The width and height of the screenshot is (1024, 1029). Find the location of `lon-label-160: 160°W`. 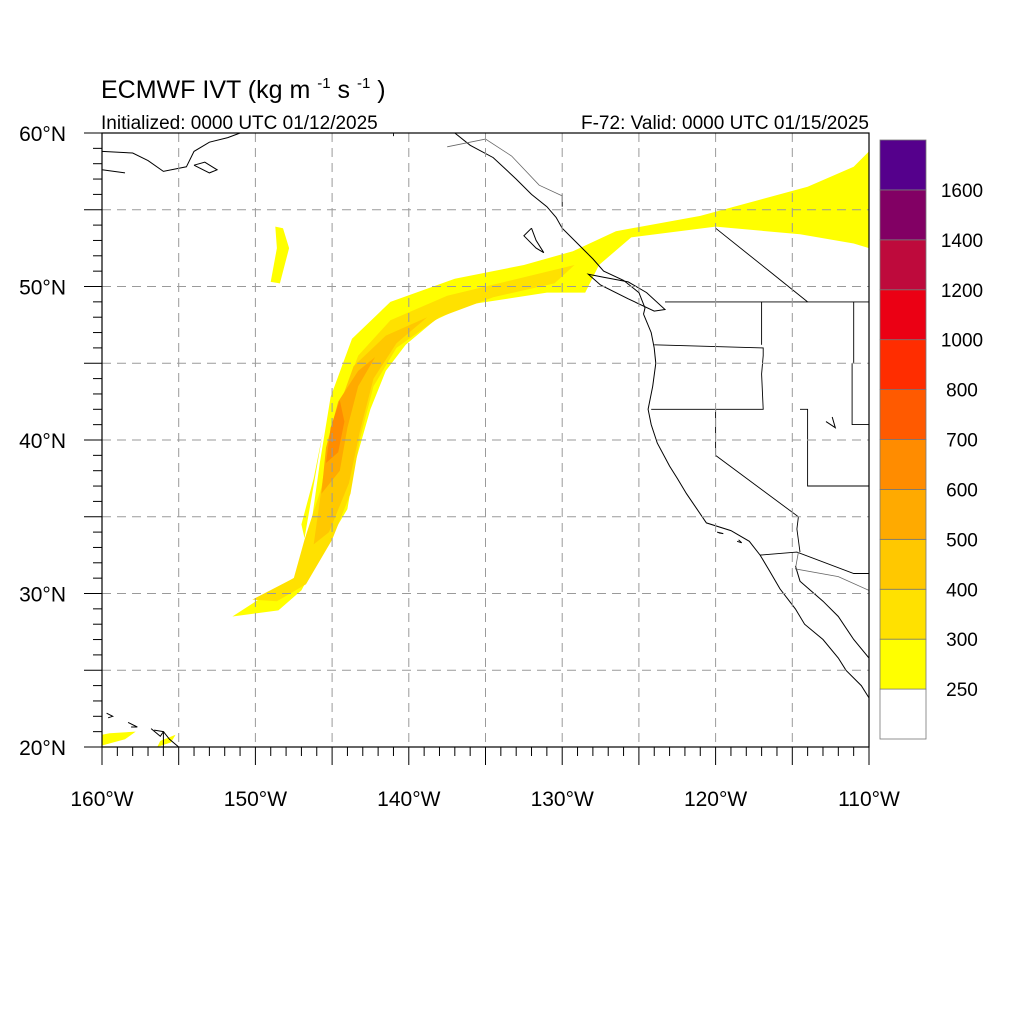

lon-label-160: 160°W is located at coordinates (101, 799).